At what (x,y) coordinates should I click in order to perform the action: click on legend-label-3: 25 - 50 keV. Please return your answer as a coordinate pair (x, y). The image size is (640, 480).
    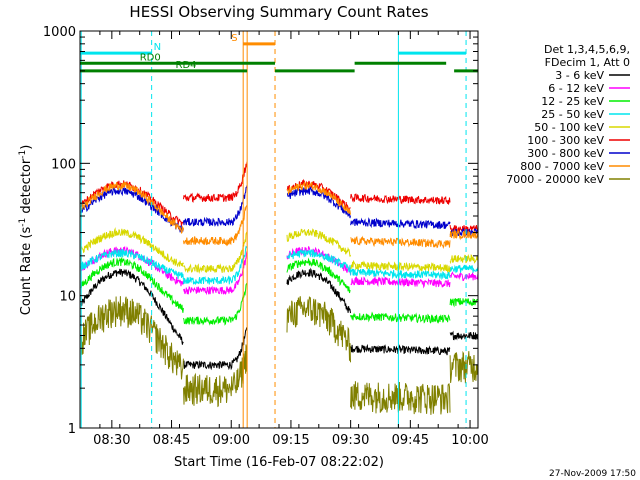
    Looking at the image, I should click on (572, 114).